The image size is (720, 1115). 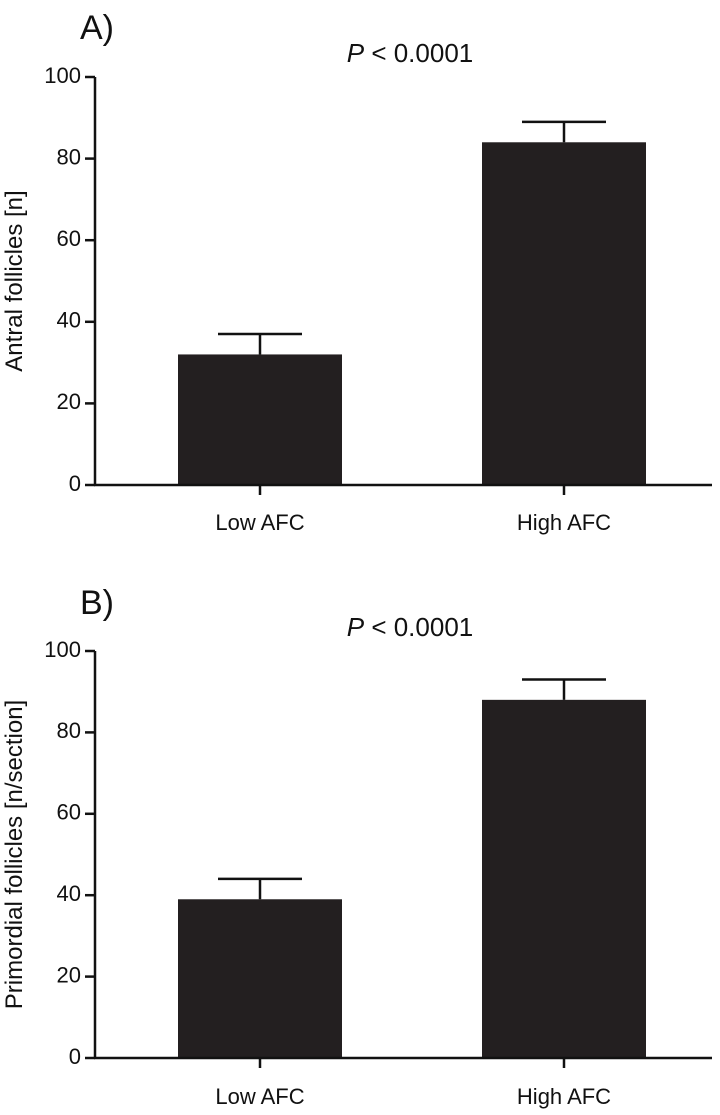 What do you see at coordinates (14, 280) in the screenshot?
I see `y-axis-label: Antral follicles [n]` at bounding box center [14, 280].